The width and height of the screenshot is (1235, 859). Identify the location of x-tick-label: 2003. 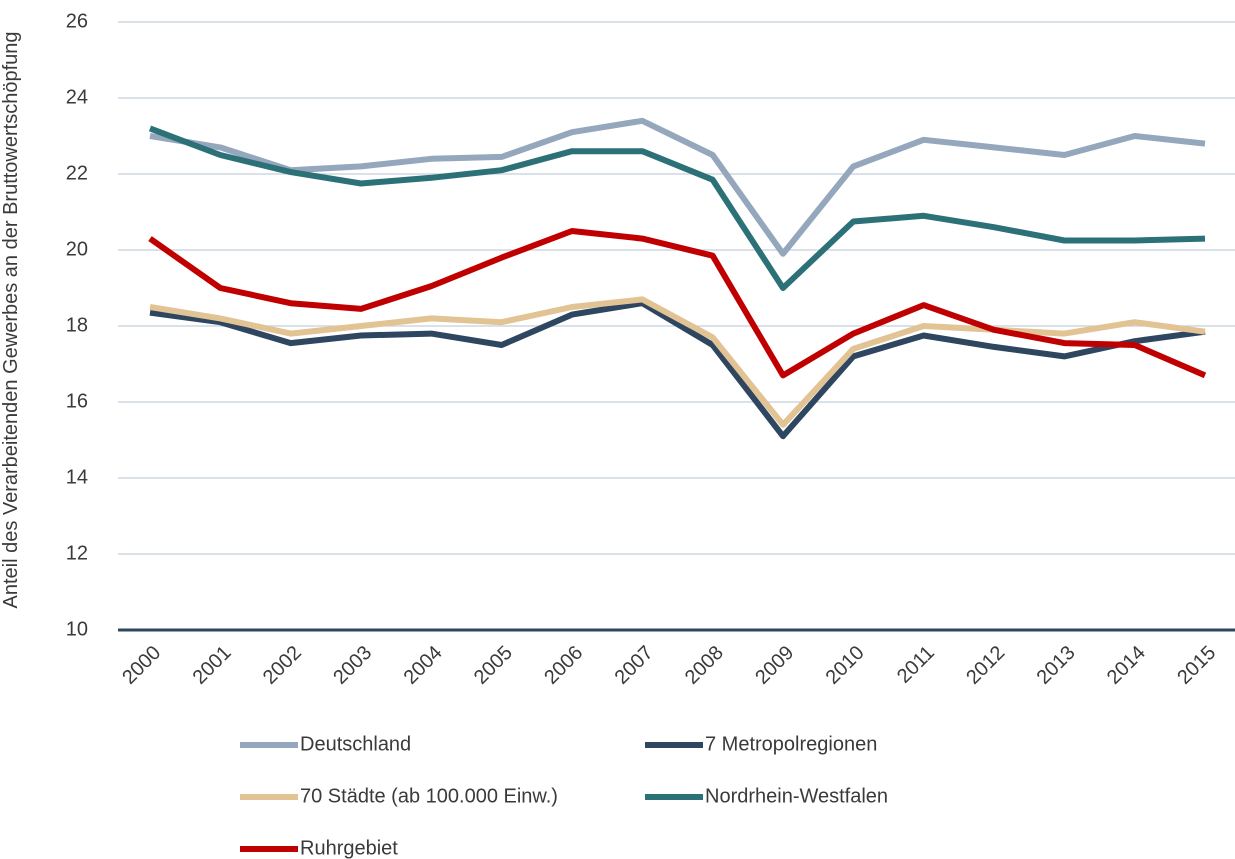
(352, 665).